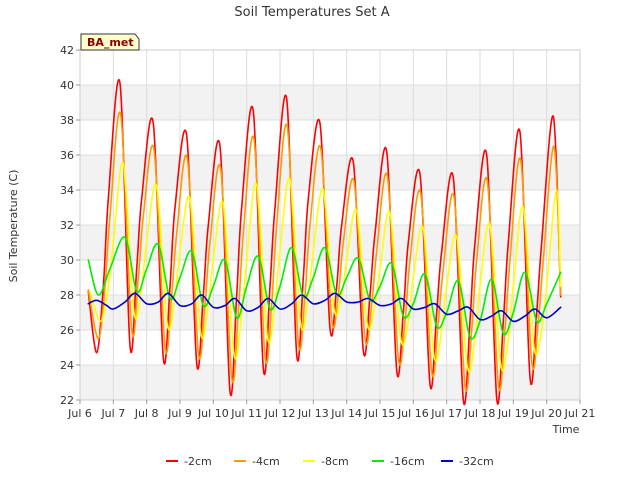 The height and width of the screenshot is (480, 640). I want to click on y-tick-label: 34, so click(67, 190).